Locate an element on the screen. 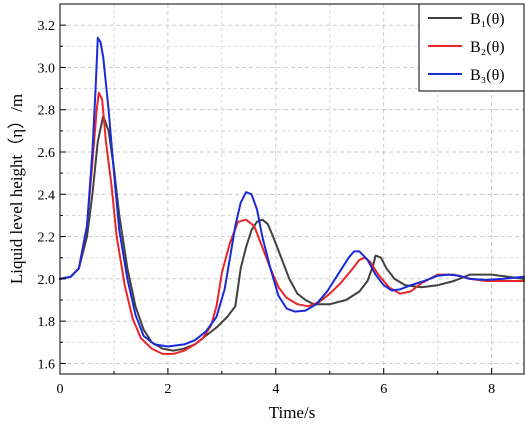 This screenshot has height=427, width=526. x-tick-label: 4 is located at coordinates (275, 389).